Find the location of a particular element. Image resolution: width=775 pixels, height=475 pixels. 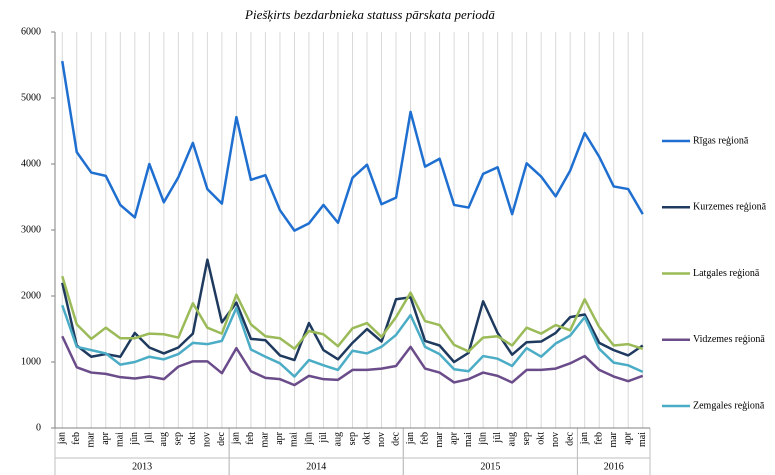

y-tick-label: 0 is located at coordinates (38, 427).